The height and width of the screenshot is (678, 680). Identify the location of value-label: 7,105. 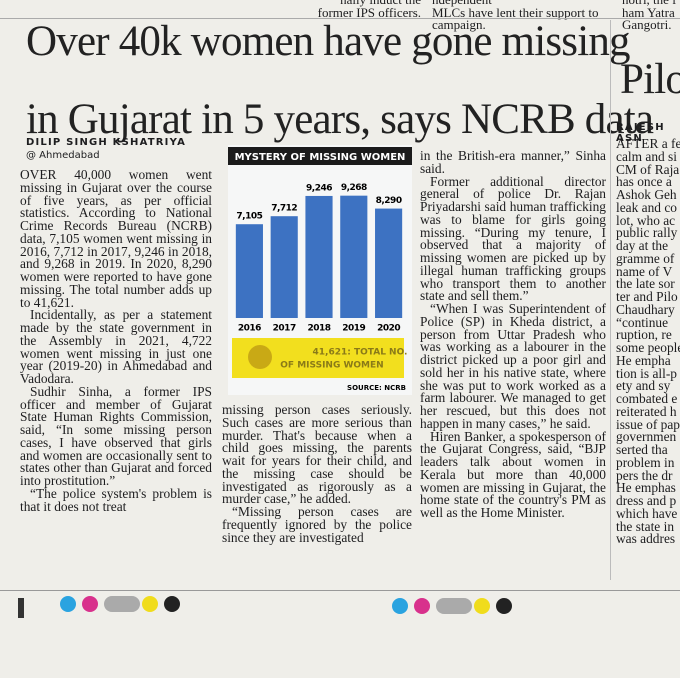
(249, 217).